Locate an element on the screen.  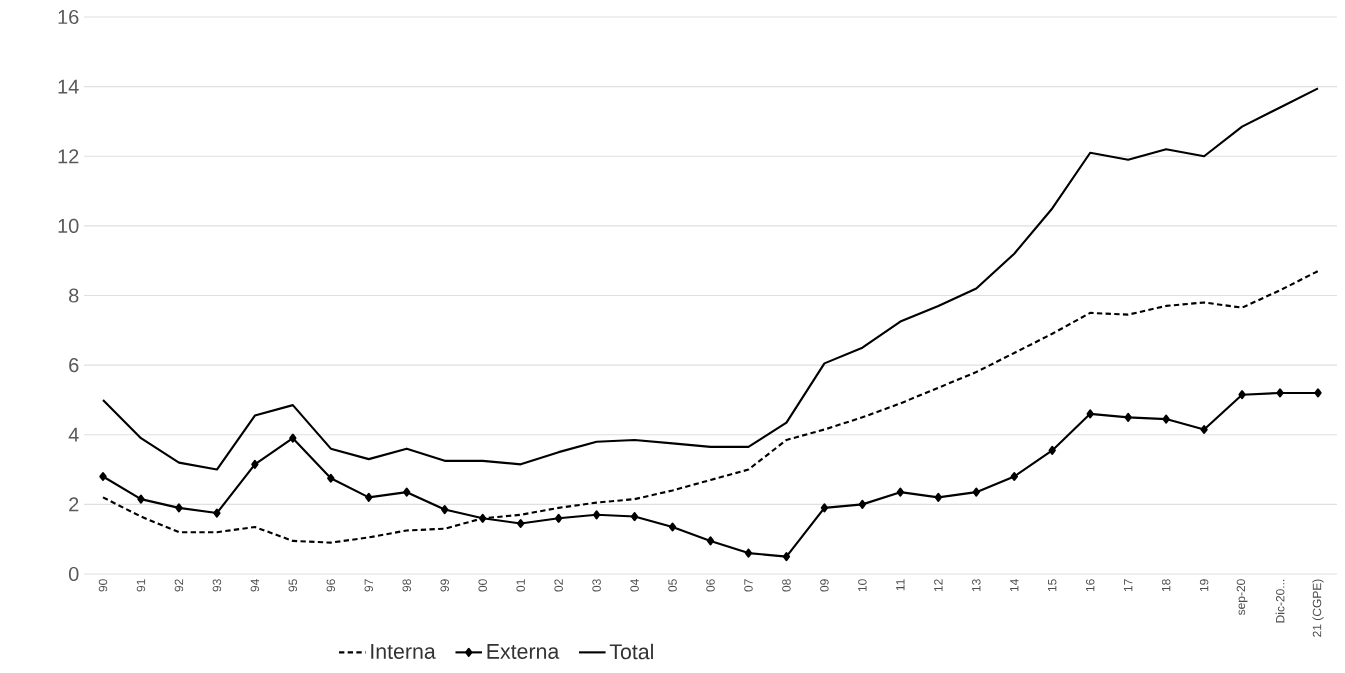
x-tick-label: 05 is located at coordinates (672, 585).